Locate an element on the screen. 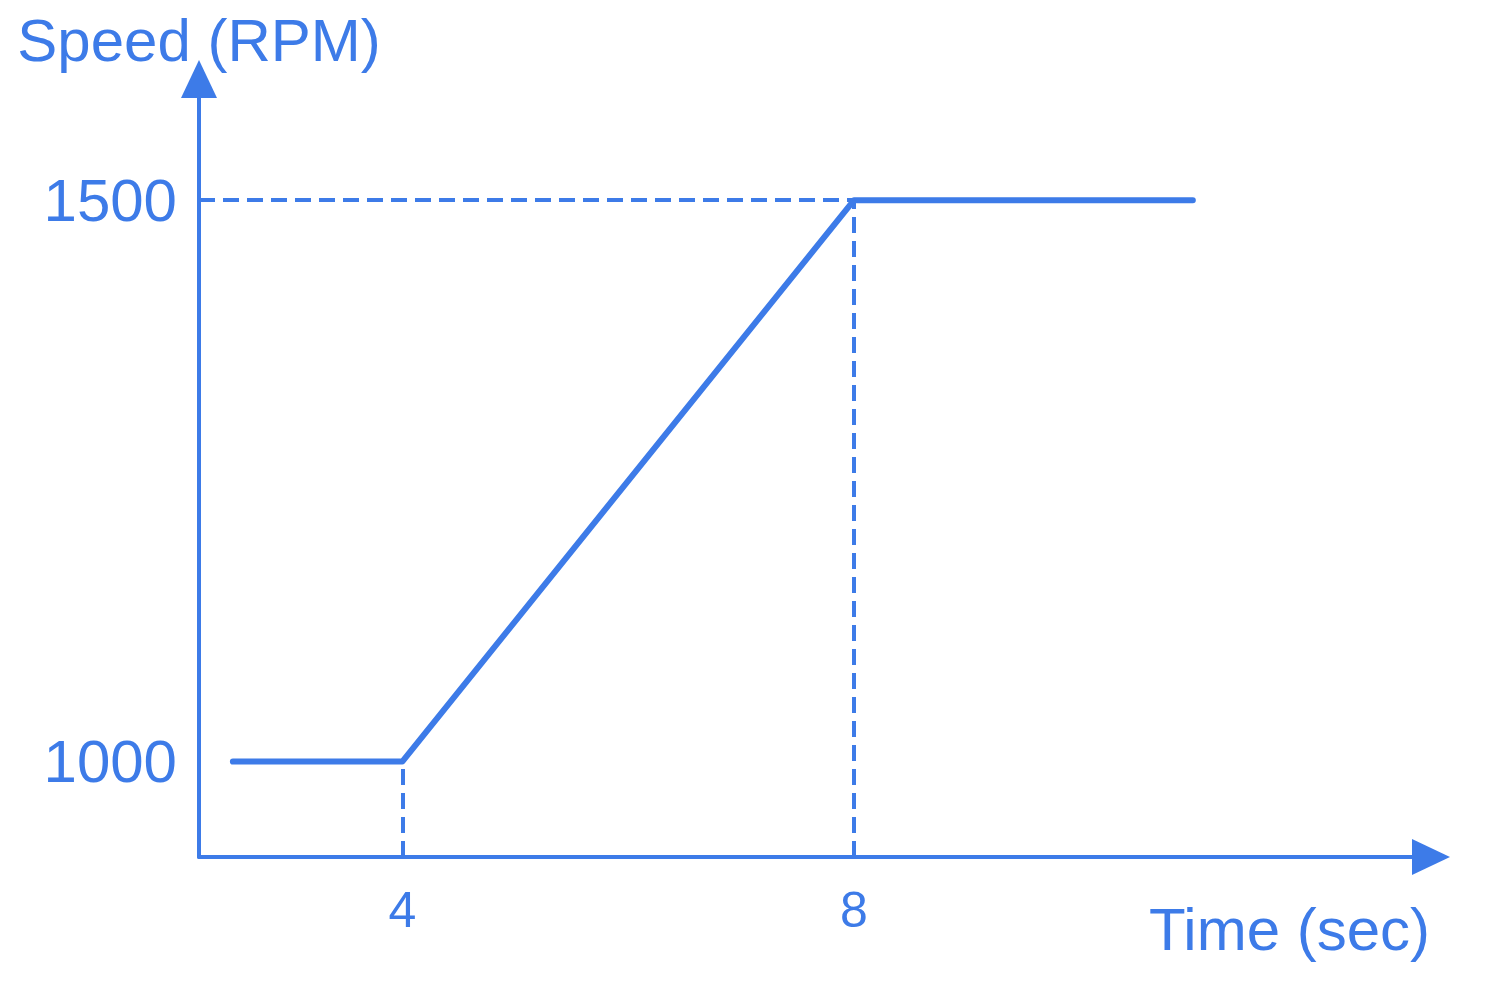  x-axis-title: Time (sec) is located at coordinates (1289, 929).